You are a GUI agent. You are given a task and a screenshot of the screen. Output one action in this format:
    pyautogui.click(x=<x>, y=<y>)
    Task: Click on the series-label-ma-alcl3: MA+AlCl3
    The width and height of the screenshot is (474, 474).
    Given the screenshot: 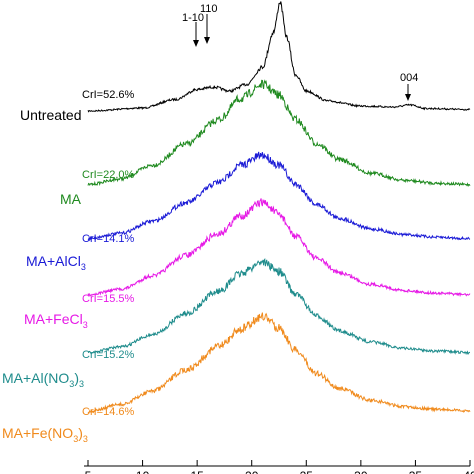 What is the action you would take?
    pyautogui.click(x=56, y=262)
    